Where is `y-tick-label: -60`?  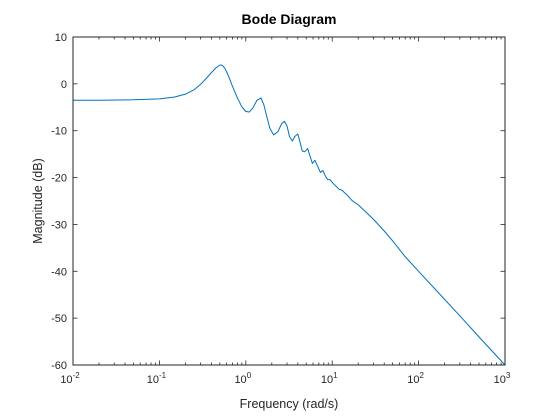 y-tick-label: -60 is located at coordinates (59, 366).